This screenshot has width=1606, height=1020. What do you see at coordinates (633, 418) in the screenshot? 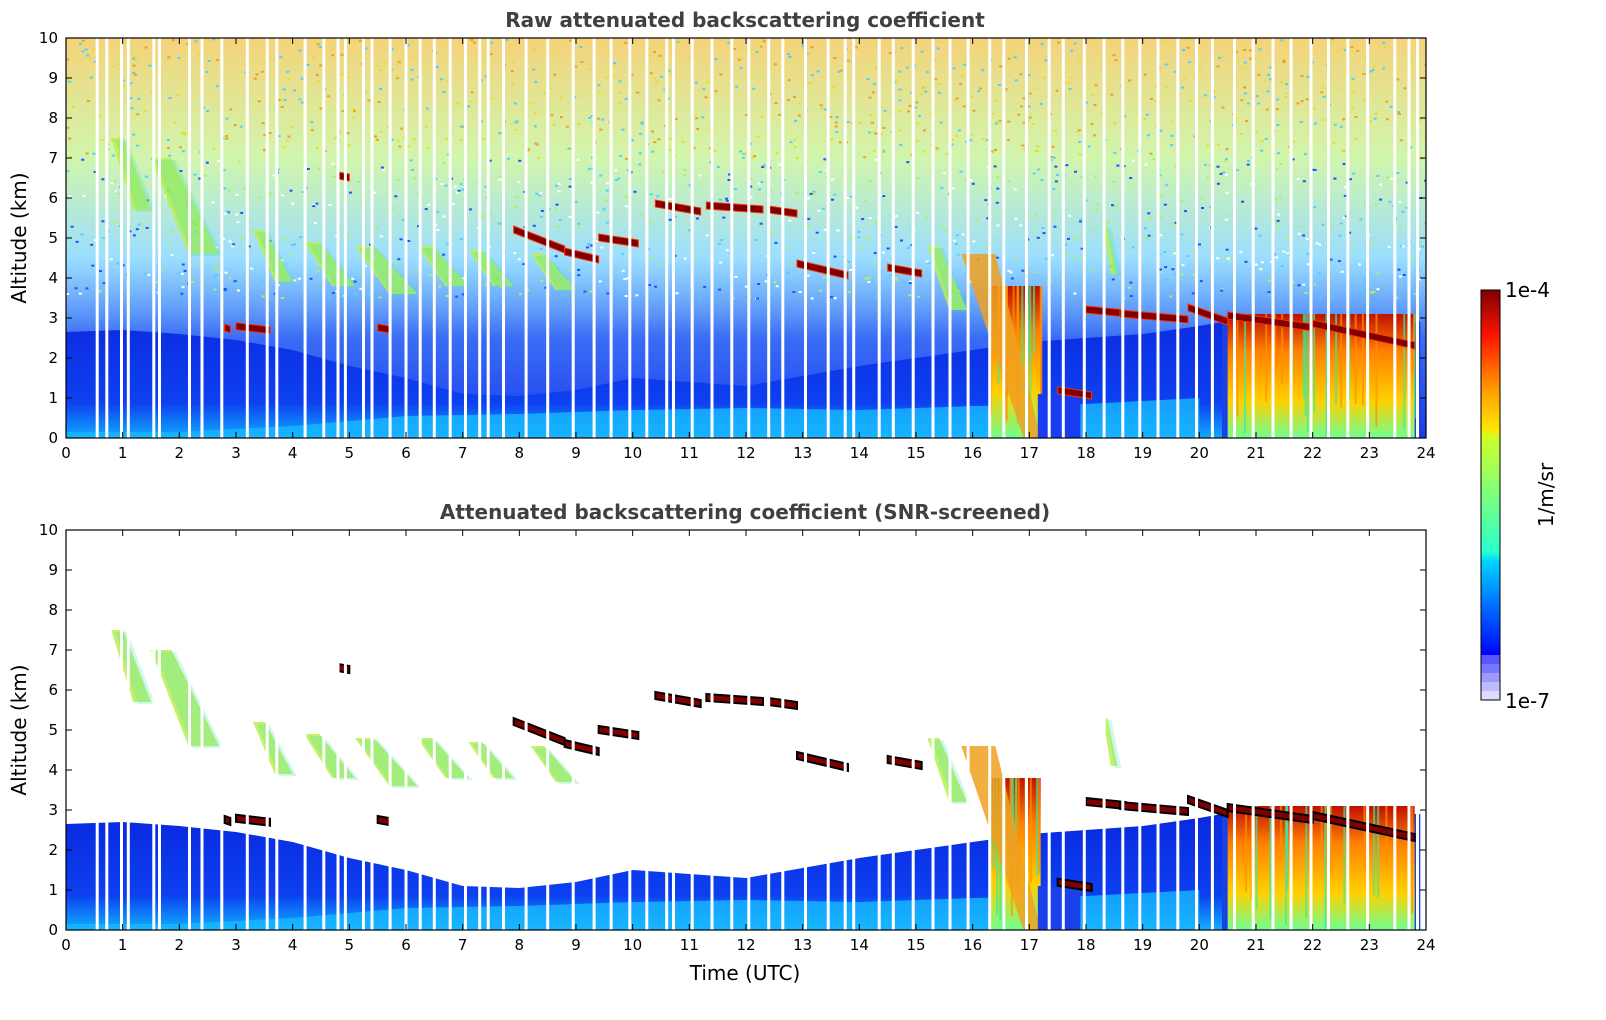
I see `surface-aerosol-layer` at bounding box center [633, 418].